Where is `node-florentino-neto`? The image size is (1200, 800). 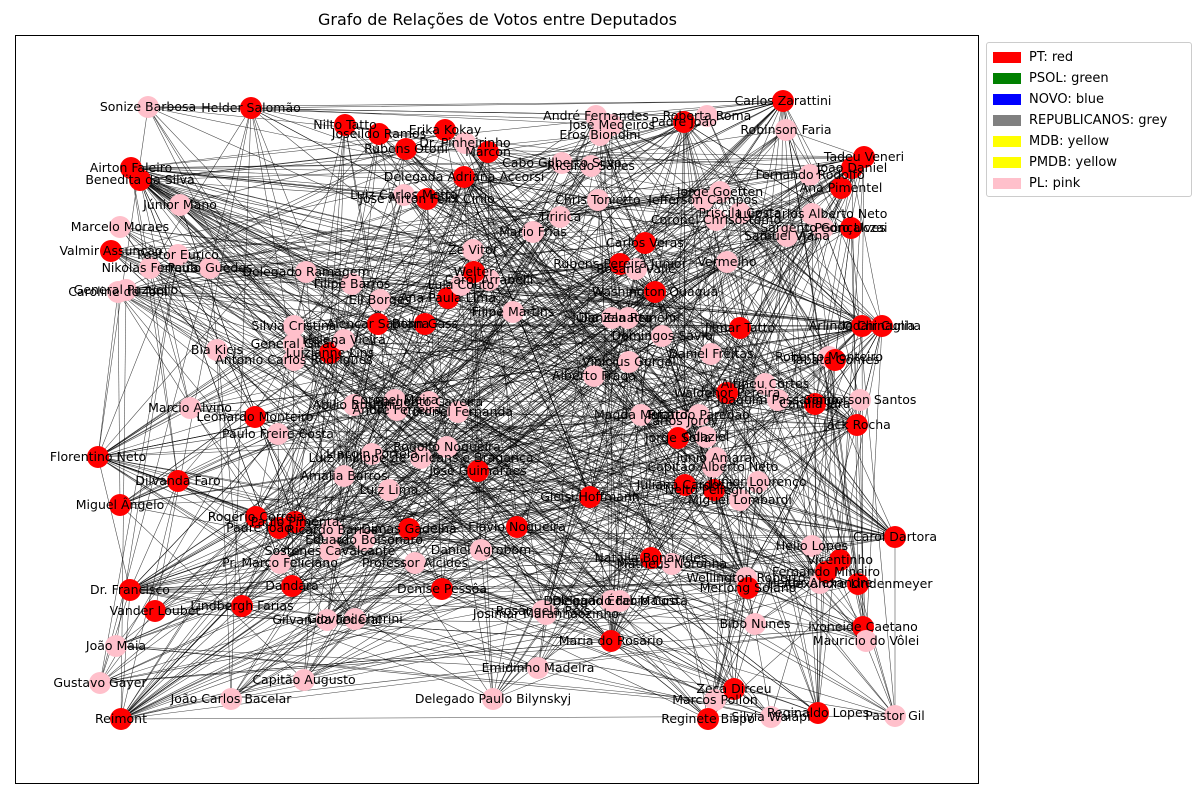 node-florentino-neto is located at coordinates (98, 457).